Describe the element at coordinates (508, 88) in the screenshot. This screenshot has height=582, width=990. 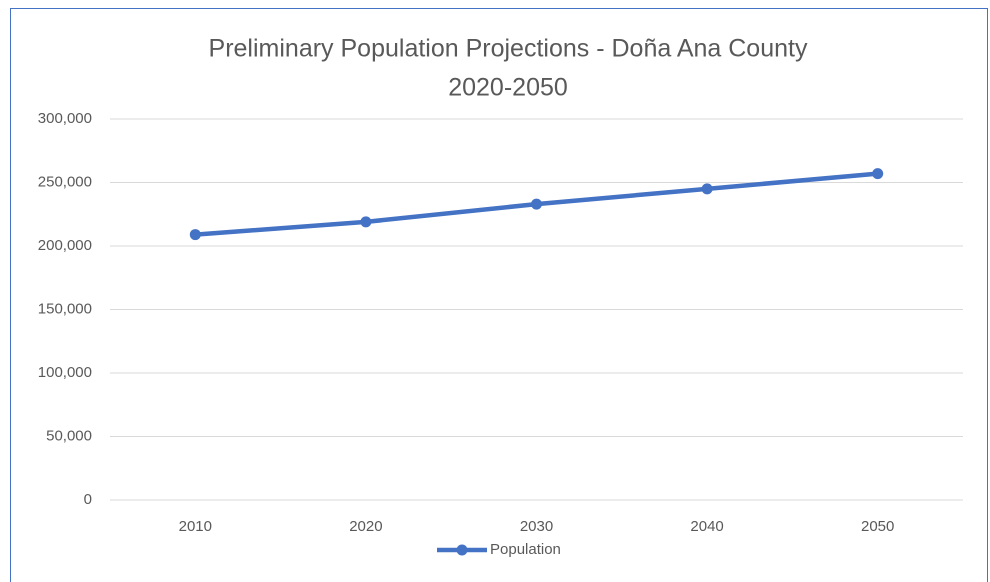
I see `chart-subtitle: 2020-2050` at that location.